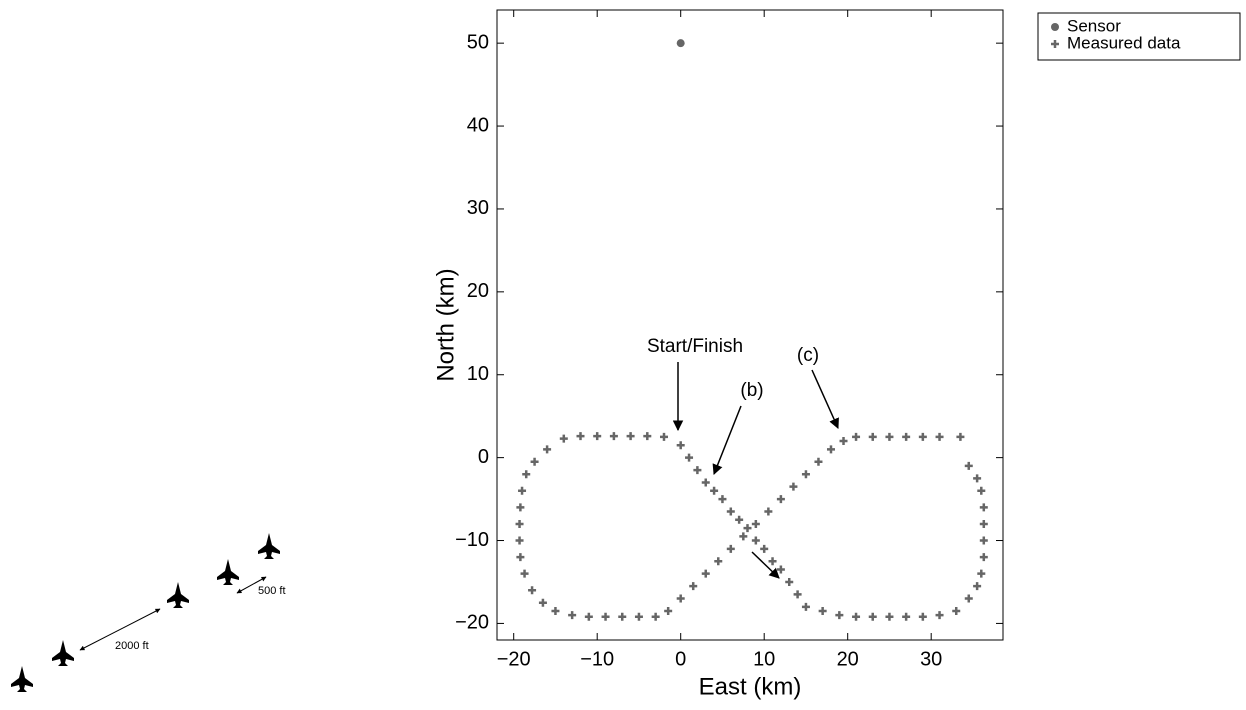 Image resolution: width=1246 pixels, height=710 pixels. I want to click on x-tick-label: −20, so click(514, 659).